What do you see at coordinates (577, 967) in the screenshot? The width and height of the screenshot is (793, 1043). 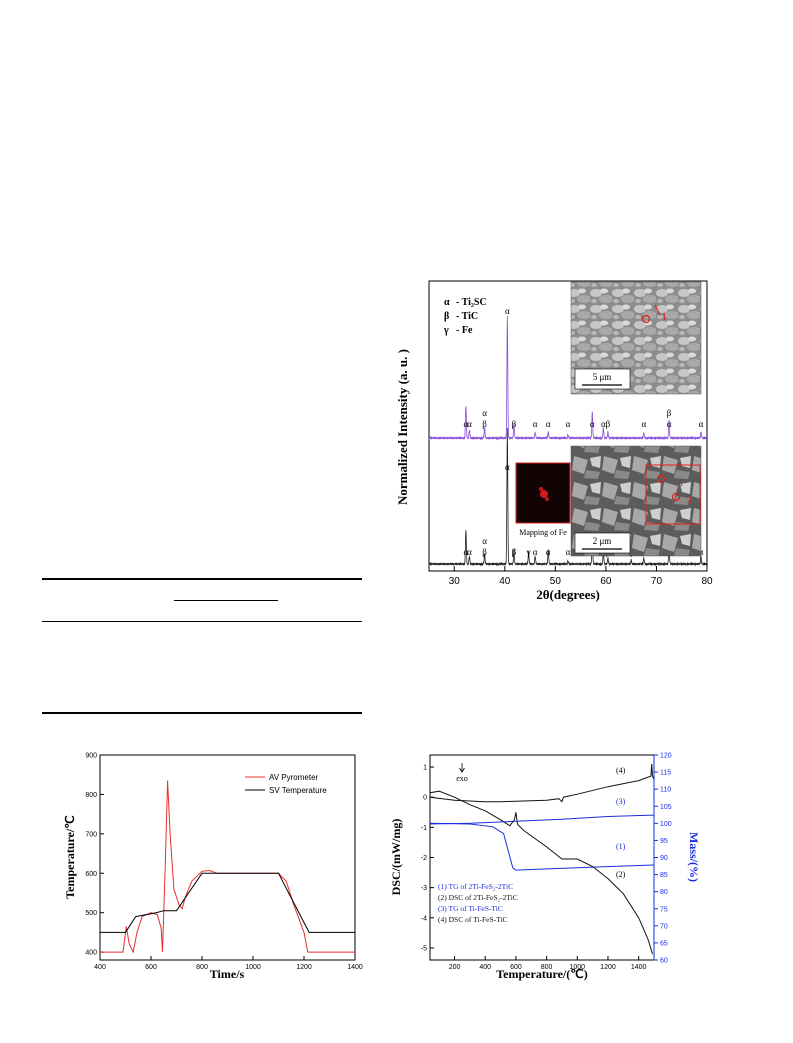 I see `dsc-x-tick-label: 1000` at bounding box center [577, 967].